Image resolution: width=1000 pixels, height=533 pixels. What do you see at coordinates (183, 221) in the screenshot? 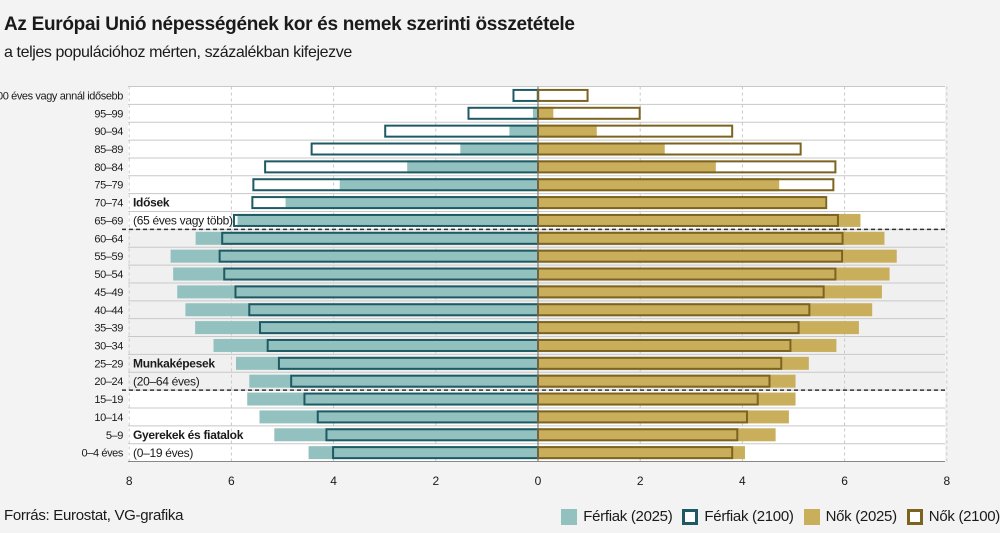
I see `group-label-subtitle: (65 éves vagy több)` at bounding box center [183, 221].